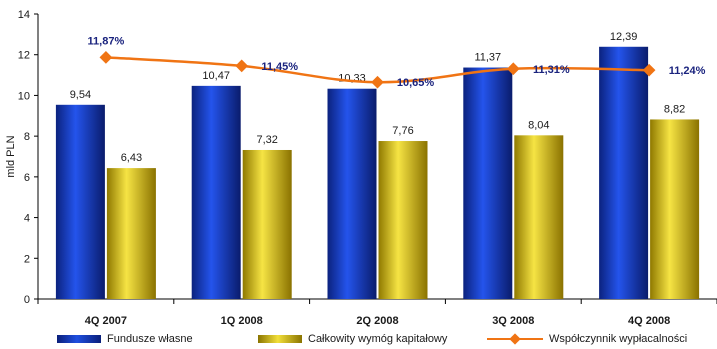 The image size is (717, 349). Describe the element at coordinates (279, 67) in the screenshot. I see `data-label-wspolczynnik: 11,45%` at that location.